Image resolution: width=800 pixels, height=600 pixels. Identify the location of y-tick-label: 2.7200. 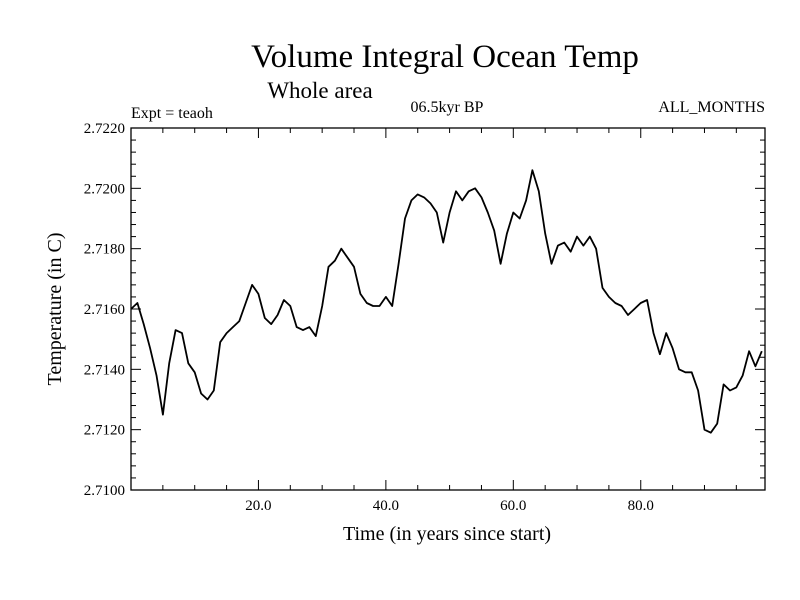
(104, 189).